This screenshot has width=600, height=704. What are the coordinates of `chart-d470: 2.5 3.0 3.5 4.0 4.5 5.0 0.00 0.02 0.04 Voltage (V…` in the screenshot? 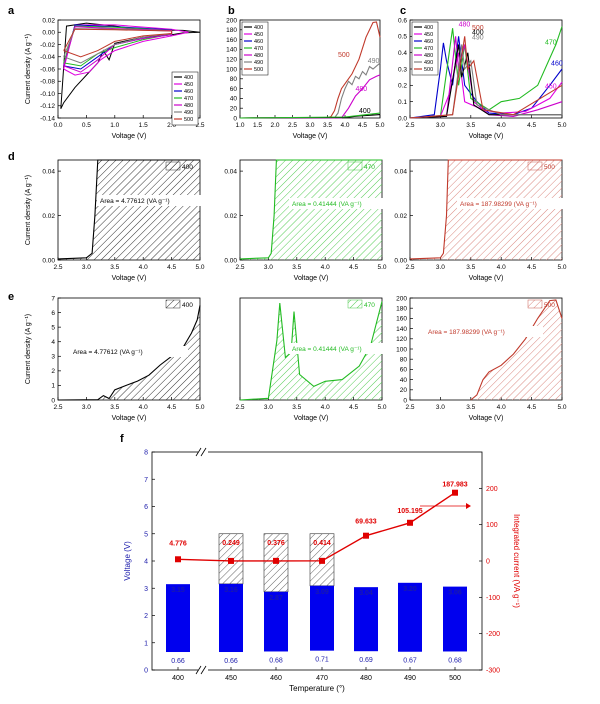 It's located at (315, 220).